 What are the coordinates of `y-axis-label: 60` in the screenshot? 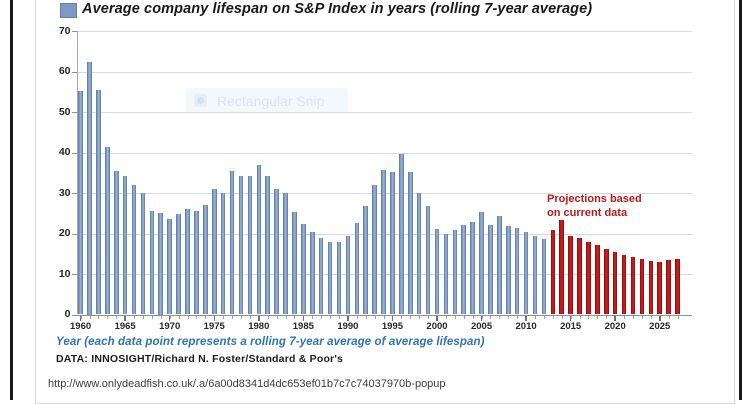 It's located at (64, 71).